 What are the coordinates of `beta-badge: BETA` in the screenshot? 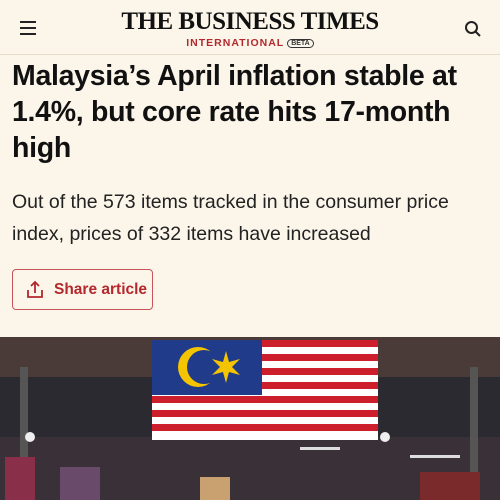 It's located at (300, 43).